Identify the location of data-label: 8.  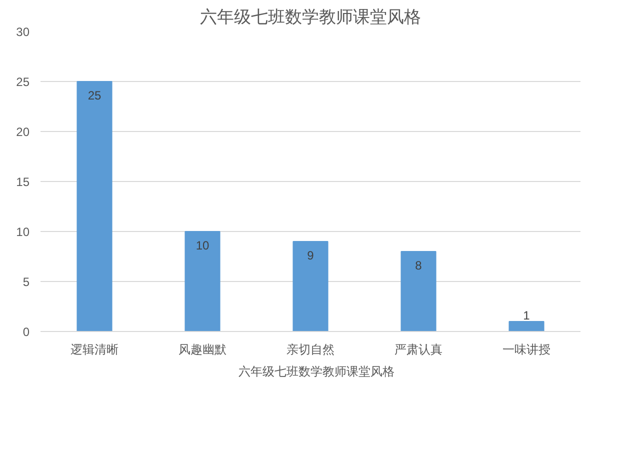
(418, 265).